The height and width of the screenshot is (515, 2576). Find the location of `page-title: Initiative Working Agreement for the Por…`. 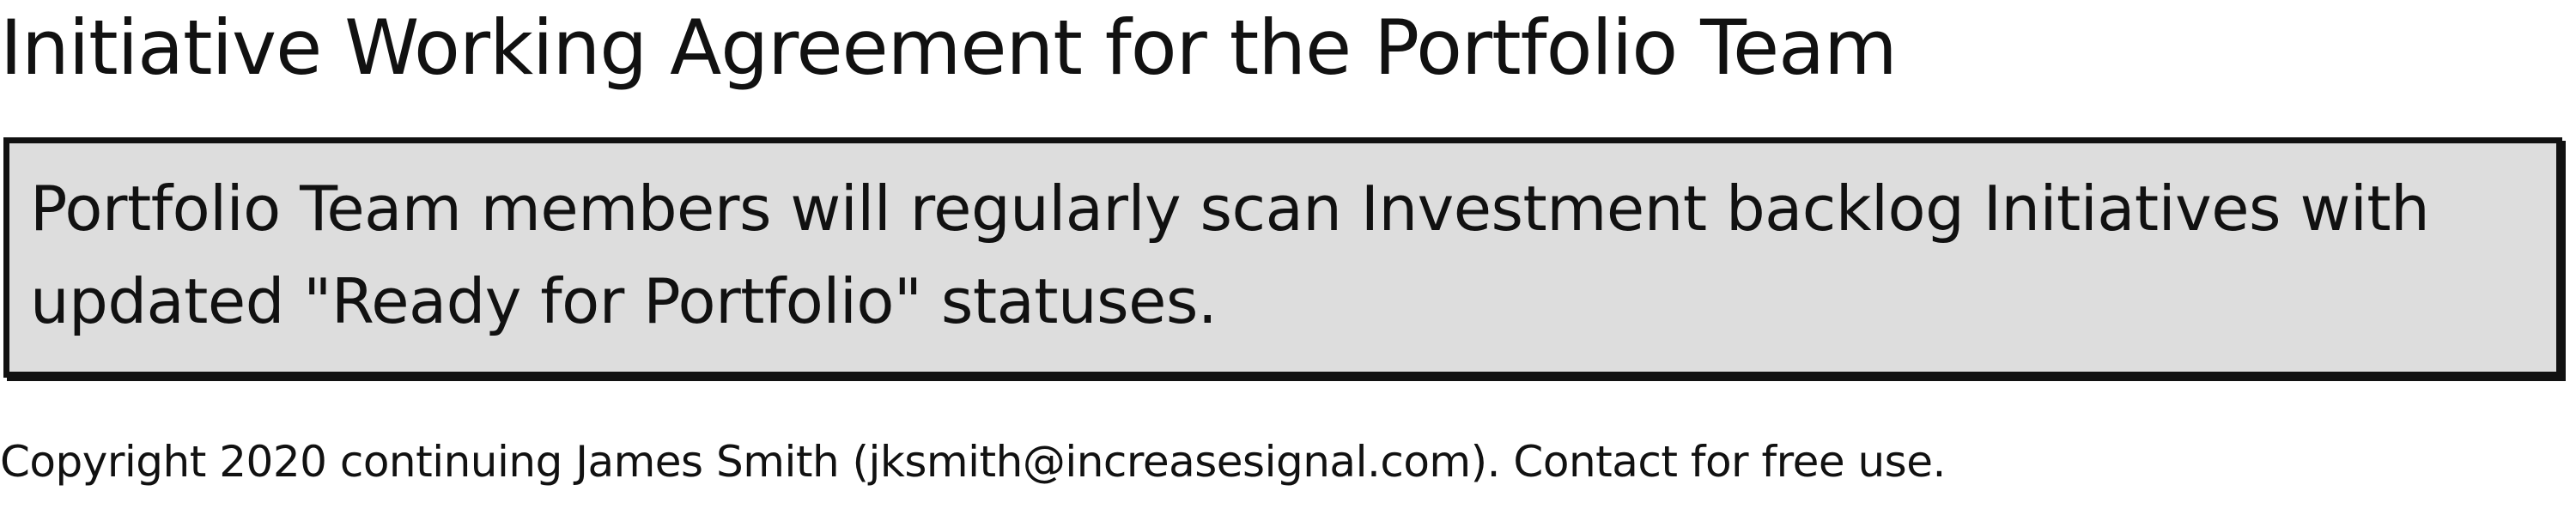

page-title: Initiative Working Agreement for the Por… is located at coordinates (949, 47).